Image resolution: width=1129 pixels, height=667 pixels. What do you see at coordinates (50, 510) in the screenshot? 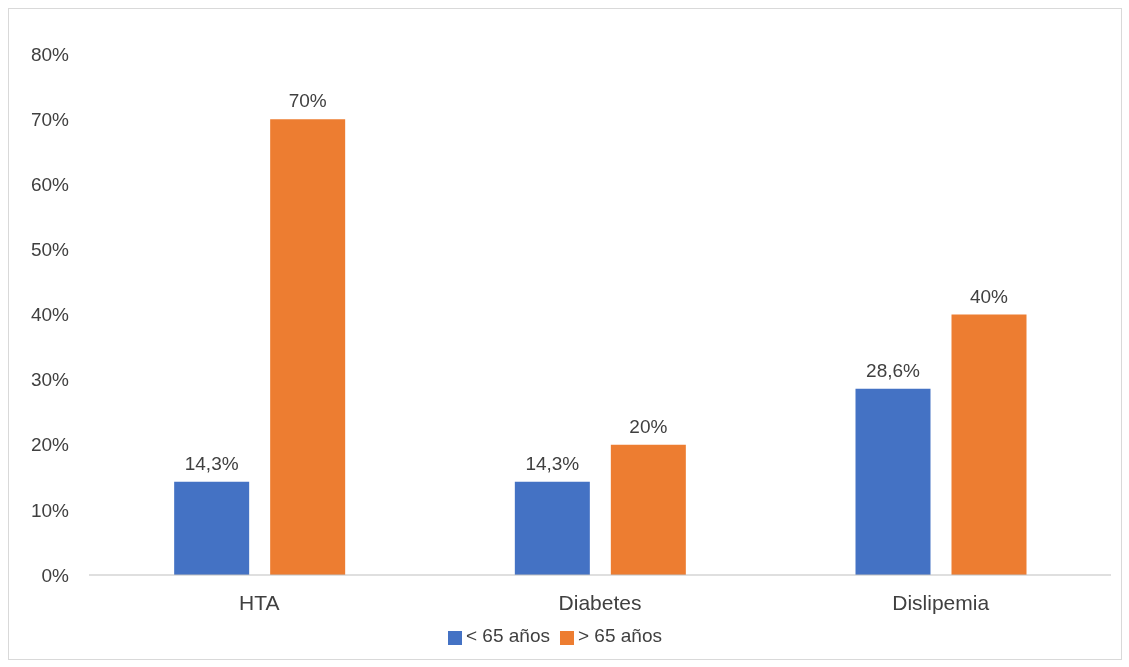
I see `y-tick-label: 10%` at bounding box center [50, 510].